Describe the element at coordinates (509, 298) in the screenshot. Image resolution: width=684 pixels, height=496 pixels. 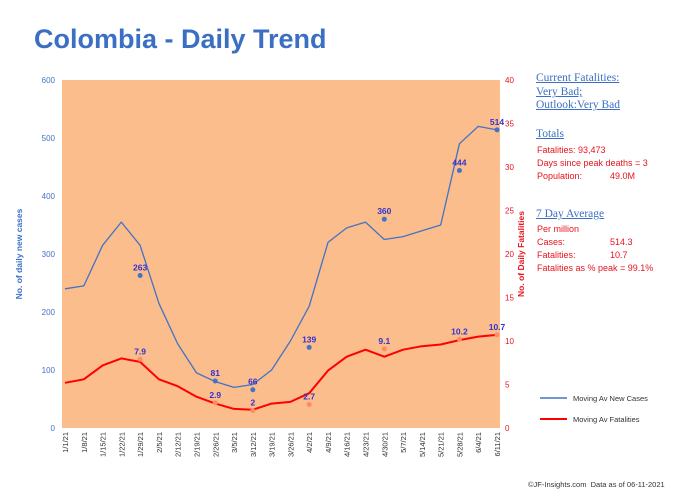
I see `y2-tick-label: 15` at that location.